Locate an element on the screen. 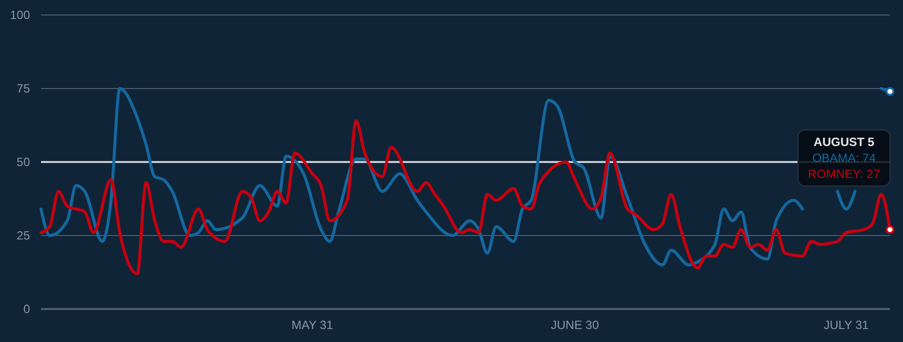 This screenshot has width=903, height=342. y-tick-label: 100 is located at coordinates (20, 15).